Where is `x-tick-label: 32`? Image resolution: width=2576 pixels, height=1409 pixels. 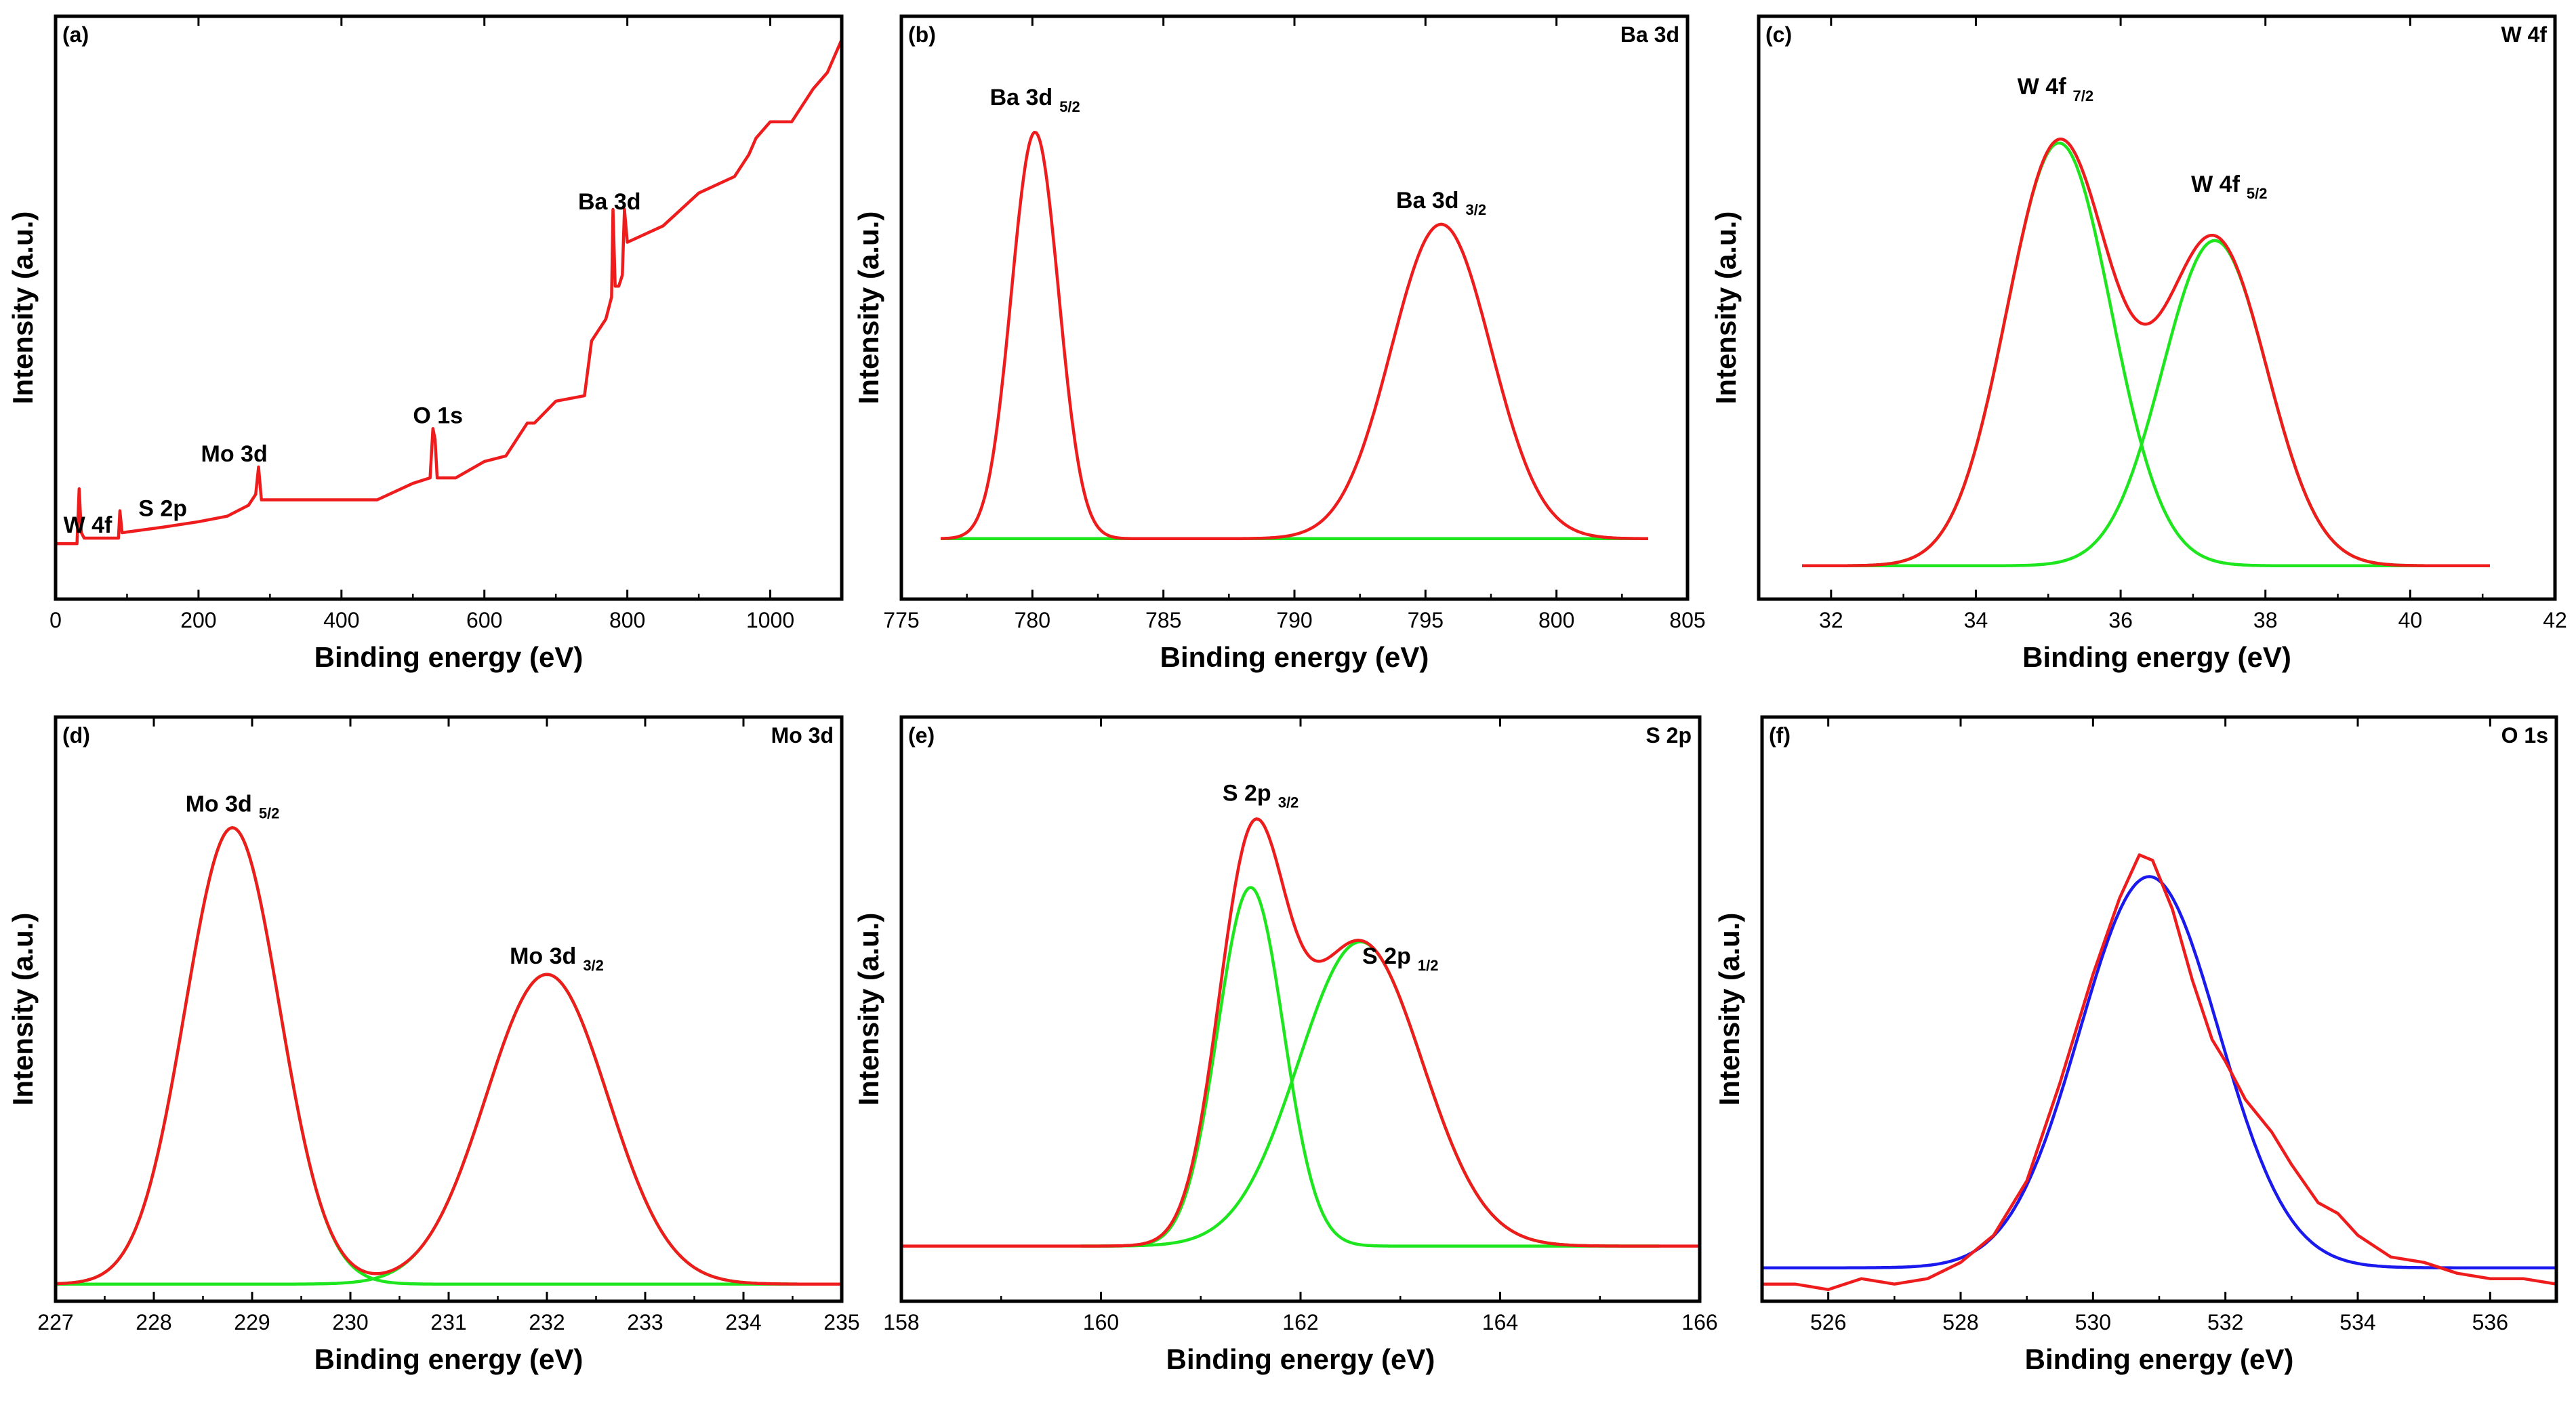
x-tick-label: 32 is located at coordinates (1831, 620).